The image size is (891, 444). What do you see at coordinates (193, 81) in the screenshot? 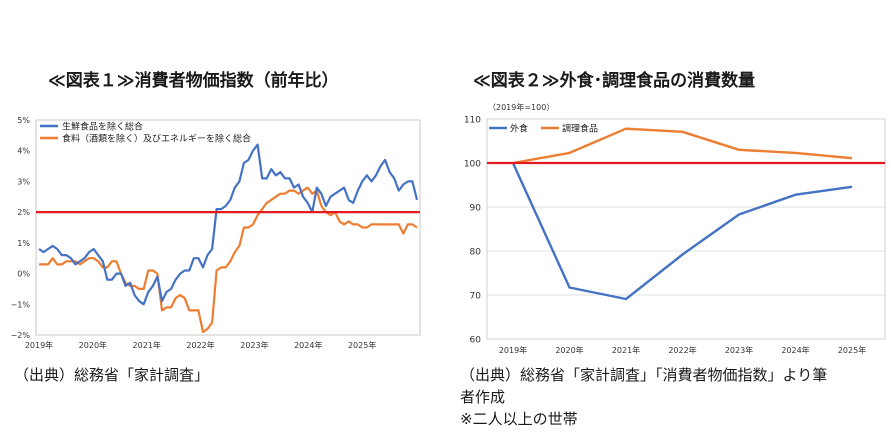
I see `chart1-title: ≪図表１≫消費者物価指数（前年比）` at bounding box center [193, 81].